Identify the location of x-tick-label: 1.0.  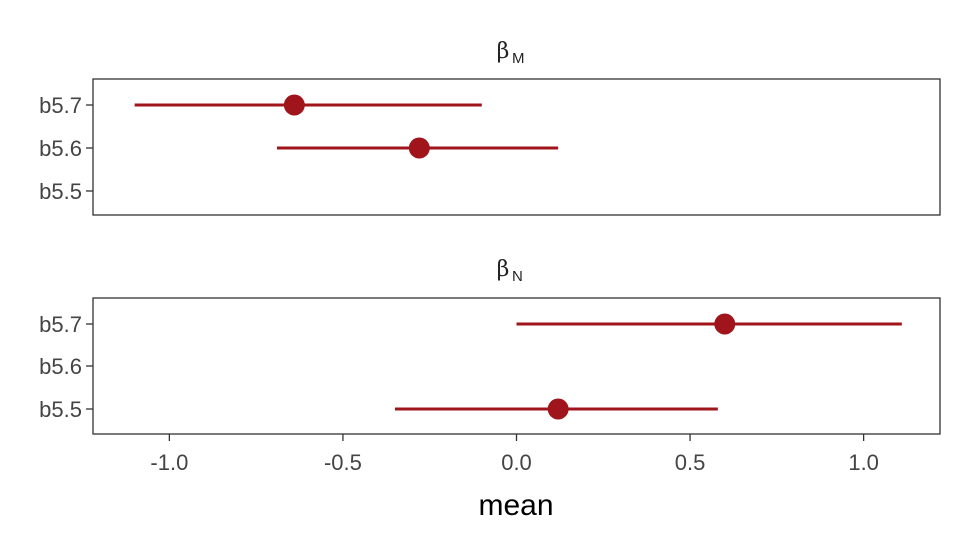
(863, 462).